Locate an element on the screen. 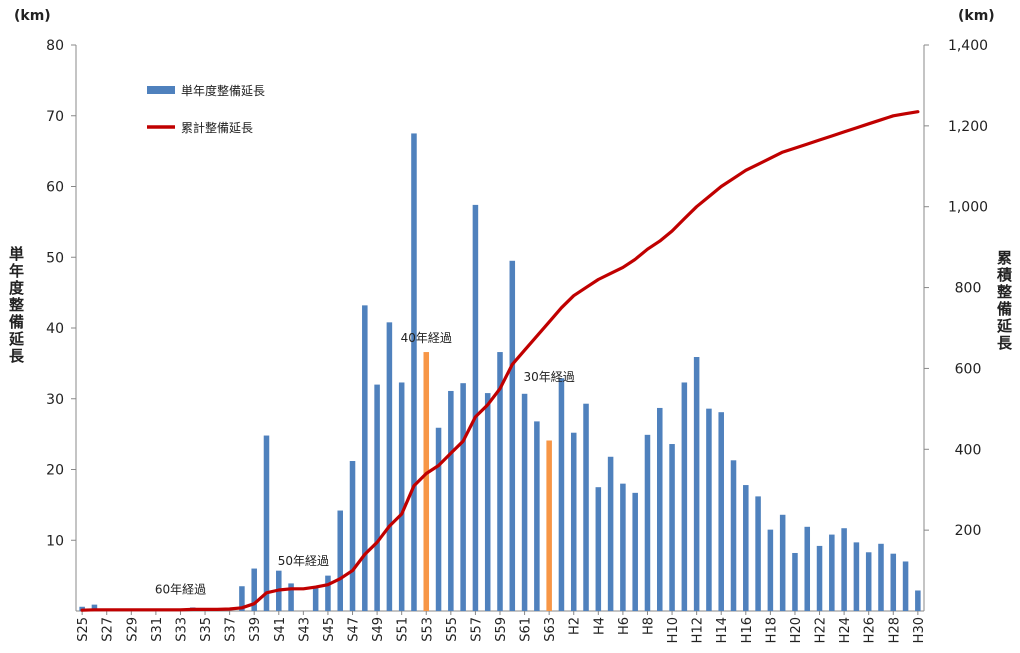 This screenshot has width=1020, height=653. legend-bar-swatch is located at coordinates (161, 90).